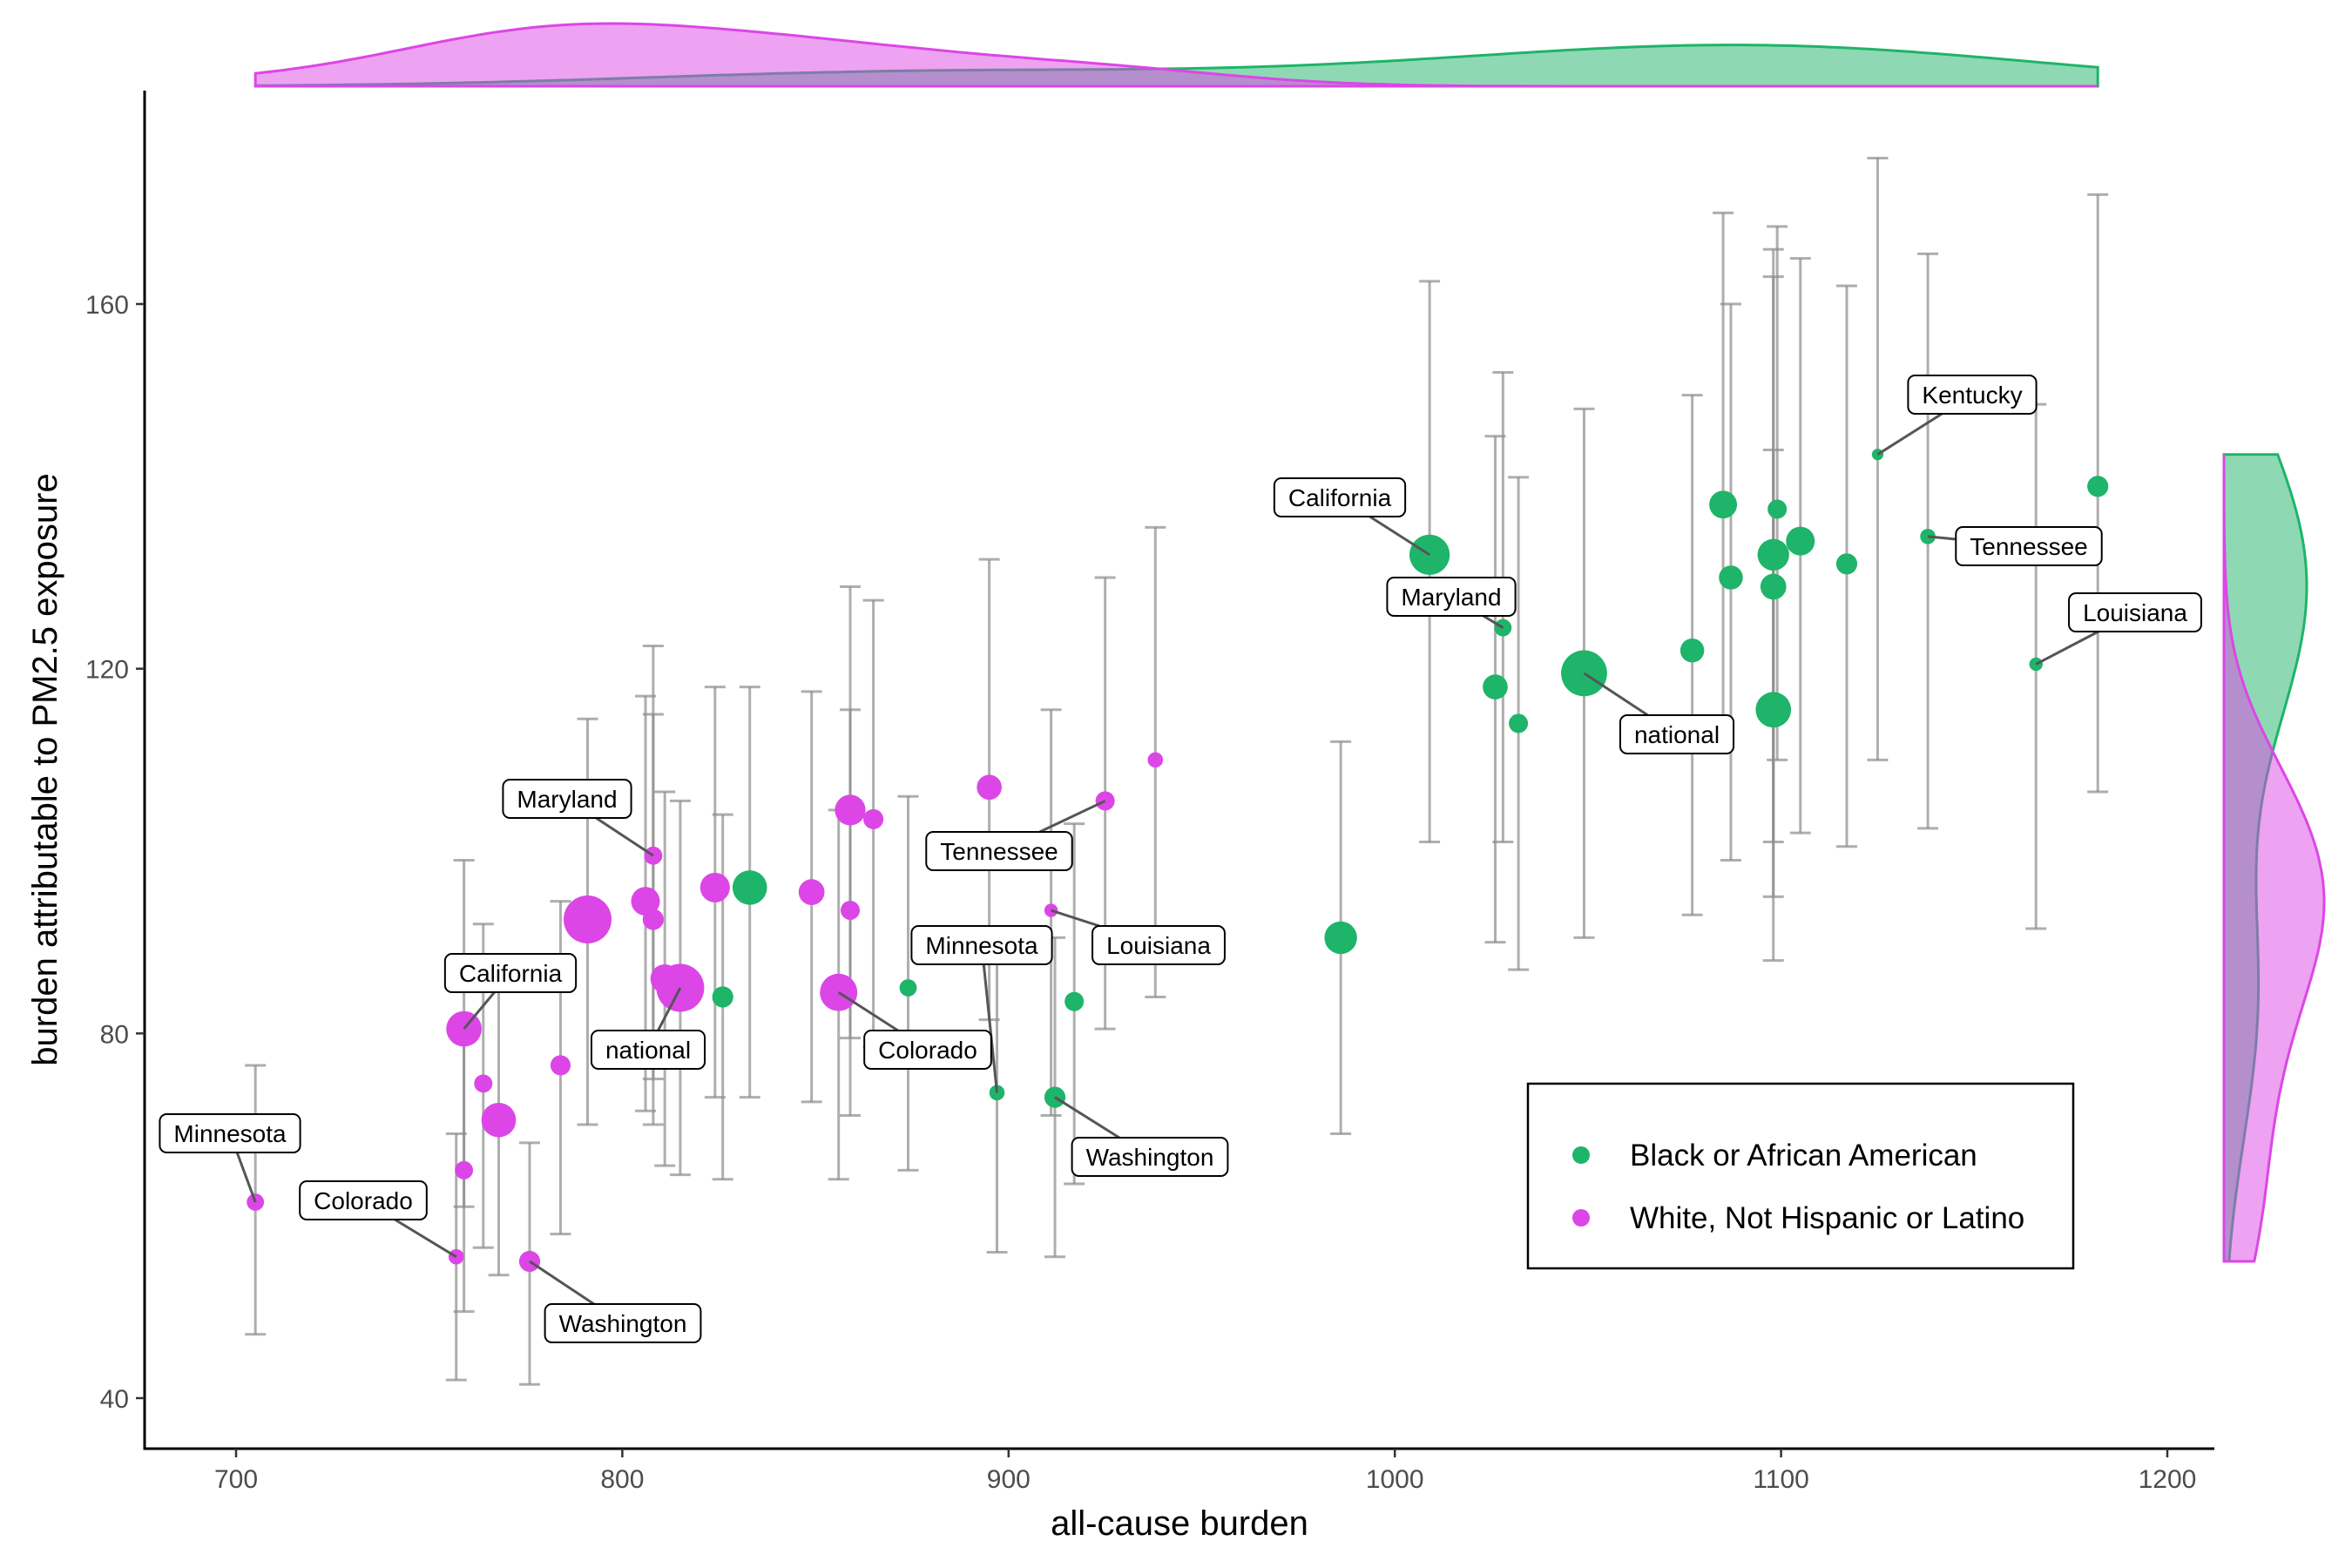 Image resolution: width=2352 pixels, height=1568 pixels. I want to click on legend-item-white-not-hispanic-or-latino: White, Not Hispanic or Latino, so click(1798, 1218).